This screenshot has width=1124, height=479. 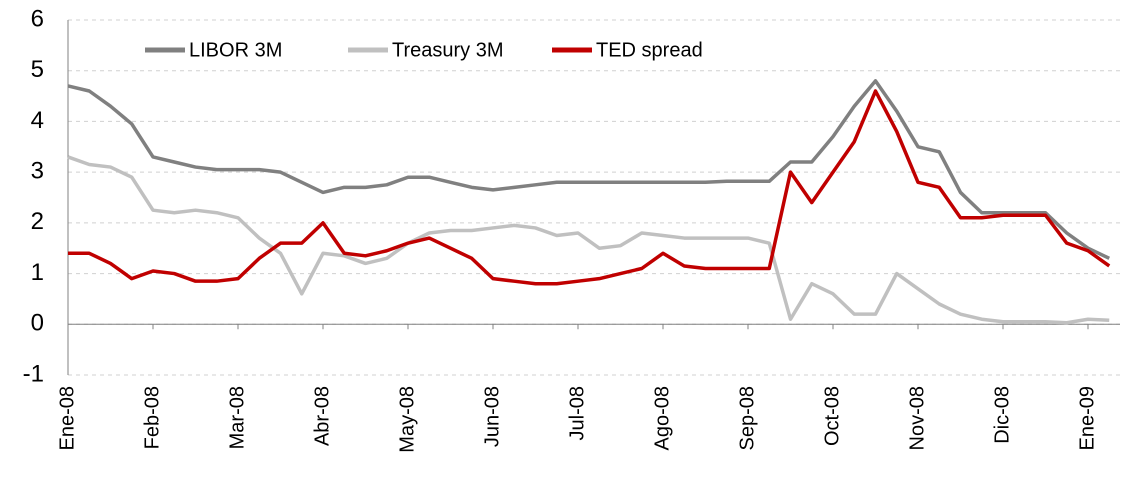 I want to click on y-tick-label: 6, so click(x=37, y=18).